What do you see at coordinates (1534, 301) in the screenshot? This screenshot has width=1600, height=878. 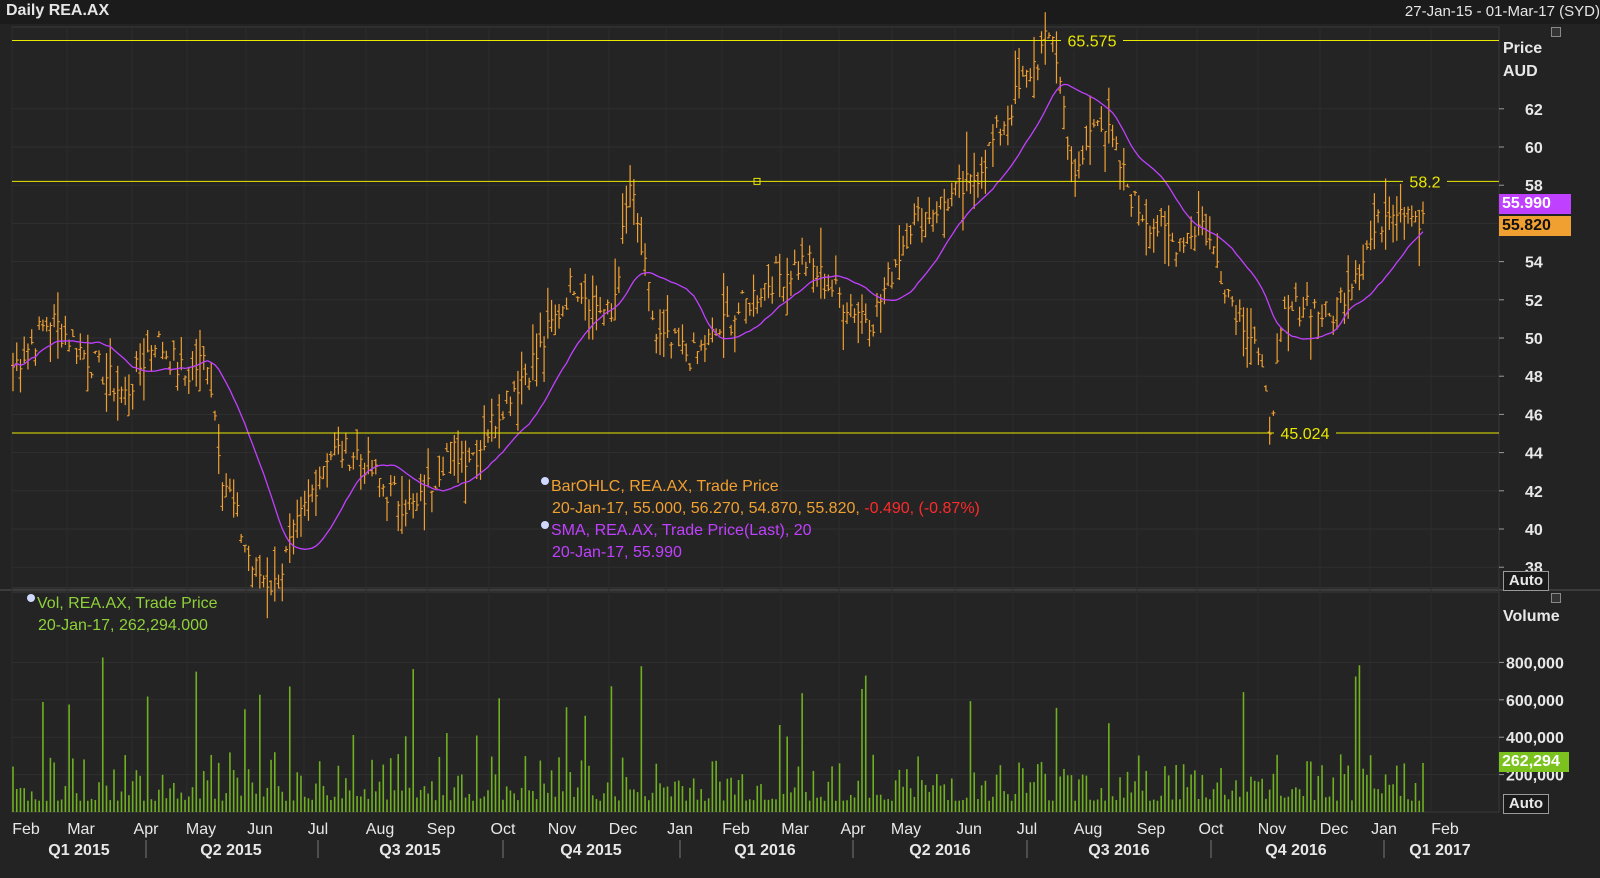 I see `price-tick-label: 52` at bounding box center [1534, 301].